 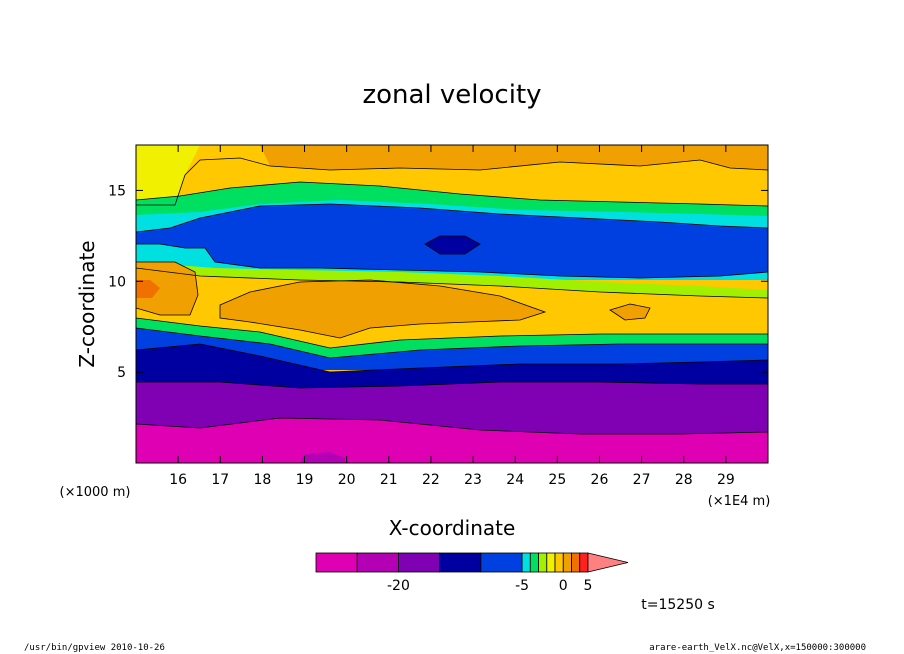 I want to click on x-tick-label: 17, so click(x=220, y=480).